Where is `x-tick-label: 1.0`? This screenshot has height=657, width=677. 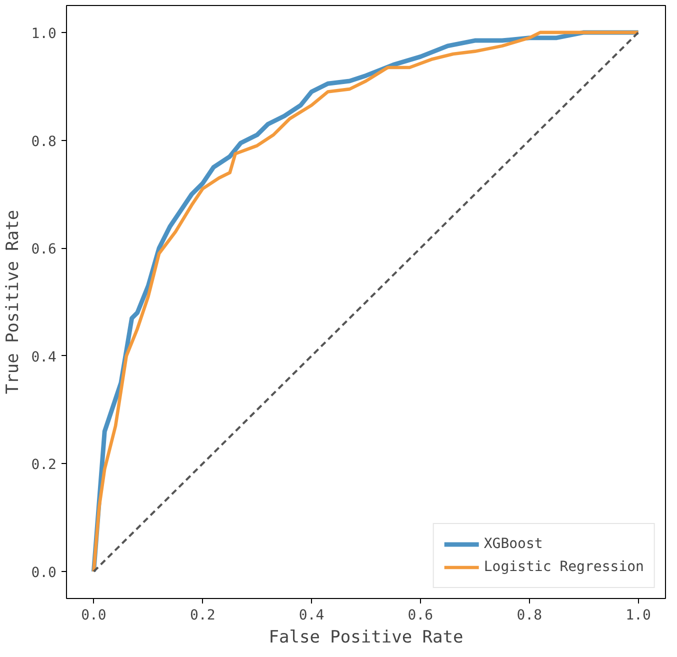 x-tick-label: 1.0 is located at coordinates (638, 616).